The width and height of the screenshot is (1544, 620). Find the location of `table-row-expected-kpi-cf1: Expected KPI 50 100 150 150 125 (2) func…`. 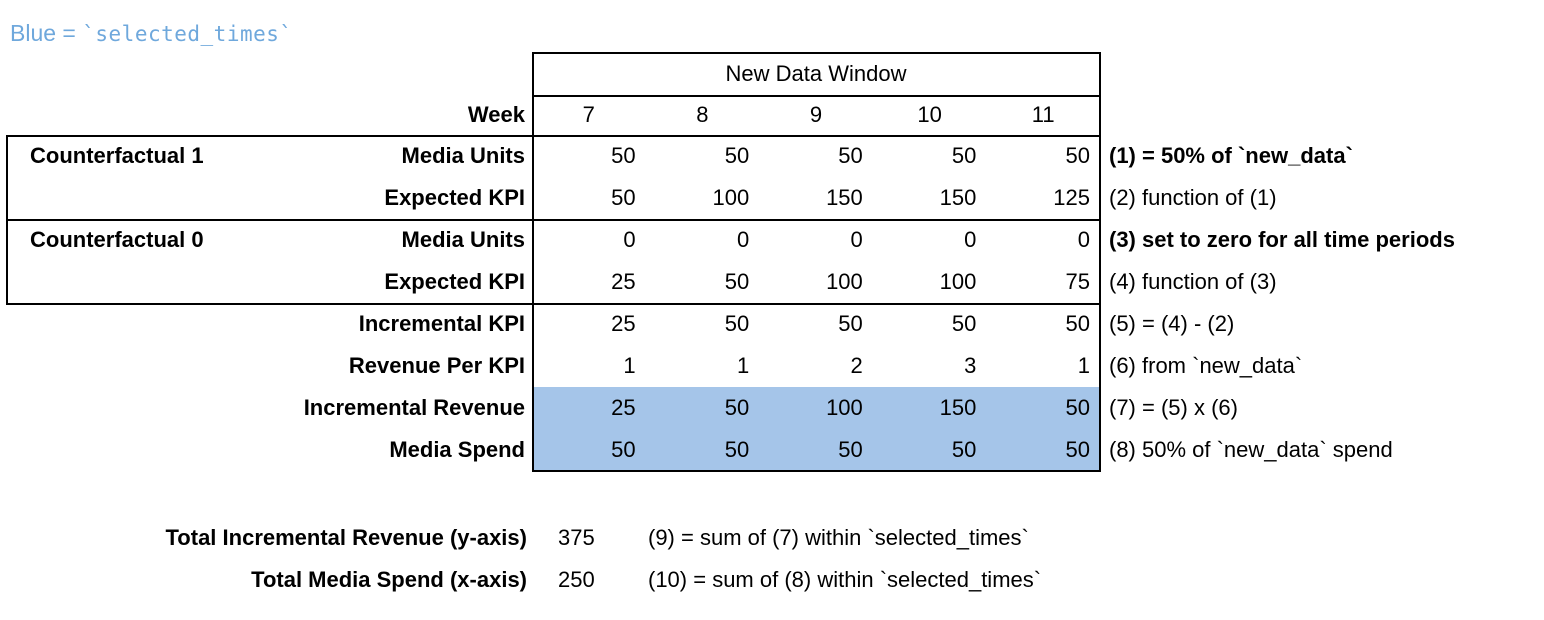

table-row-expected-kpi-cf1: Expected KPI 50 100 150 150 125 (2) func… is located at coordinates (638, 198).